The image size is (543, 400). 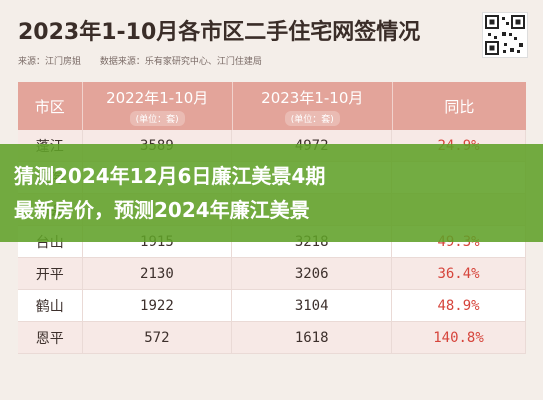 What do you see at coordinates (459, 106) in the screenshot?
I see `header-yoy: 同比` at bounding box center [459, 106].